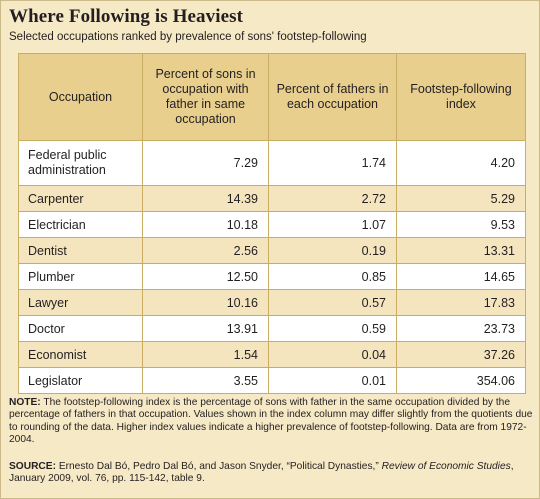 The image size is (540, 499). Describe the element at coordinates (205, 163) in the screenshot. I see `sons-percent-cell: 7.29` at that location.